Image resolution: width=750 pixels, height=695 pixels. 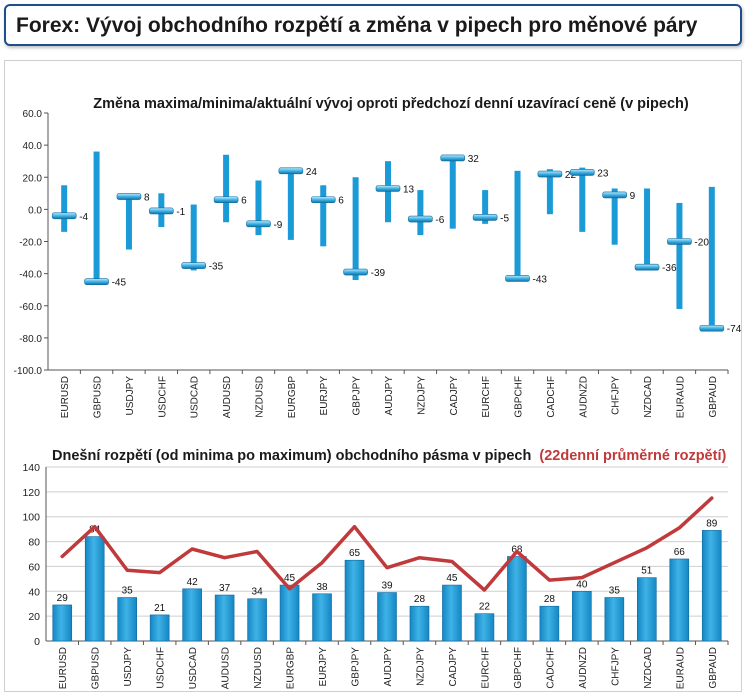 What do you see at coordinates (216, 267) in the screenshot?
I see `chart1-data-label: -35` at bounding box center [216, 267].